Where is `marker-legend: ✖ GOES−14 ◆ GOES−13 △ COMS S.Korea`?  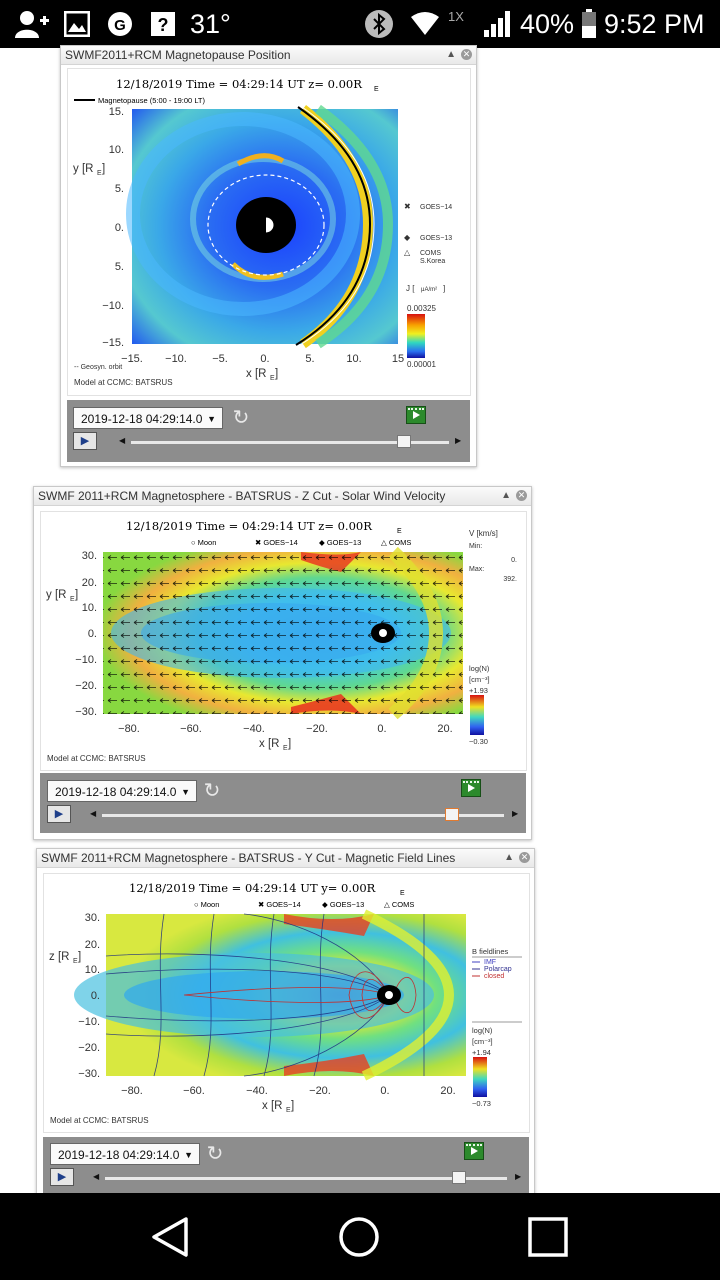 marker-legend: ✖ GOES−14 ◆ GOES−13 △ COMS S.Korea is located at coordinates (428, 233).